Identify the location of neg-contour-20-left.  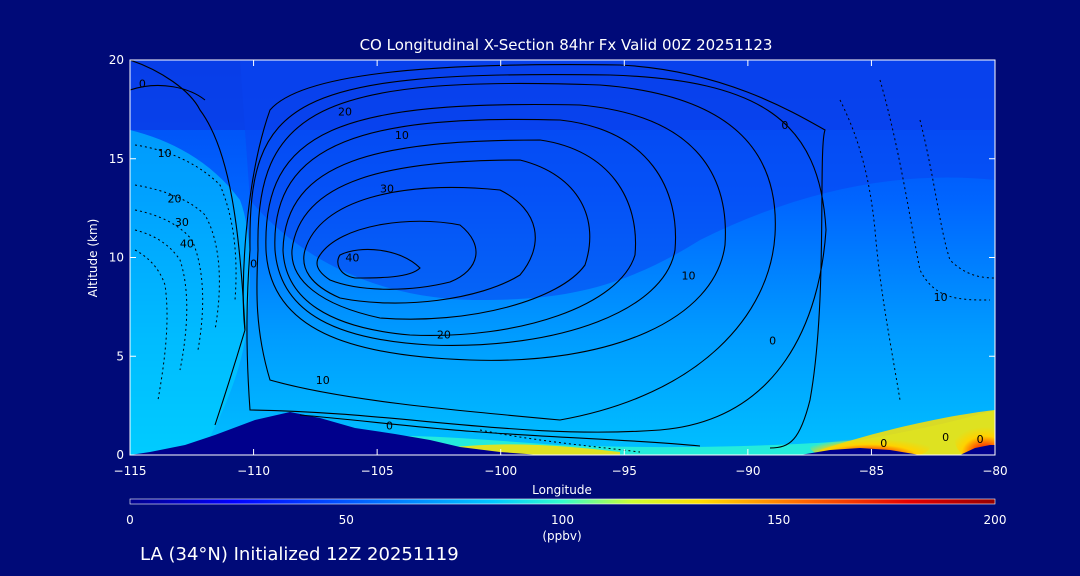
(177, 257).